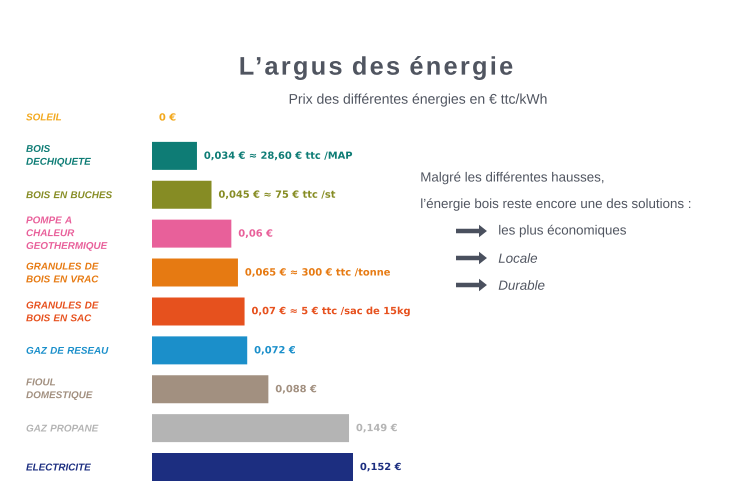 This screenshot has width=756, height=496. I want to click on data-label: 0,088 €, so click(296, 389).